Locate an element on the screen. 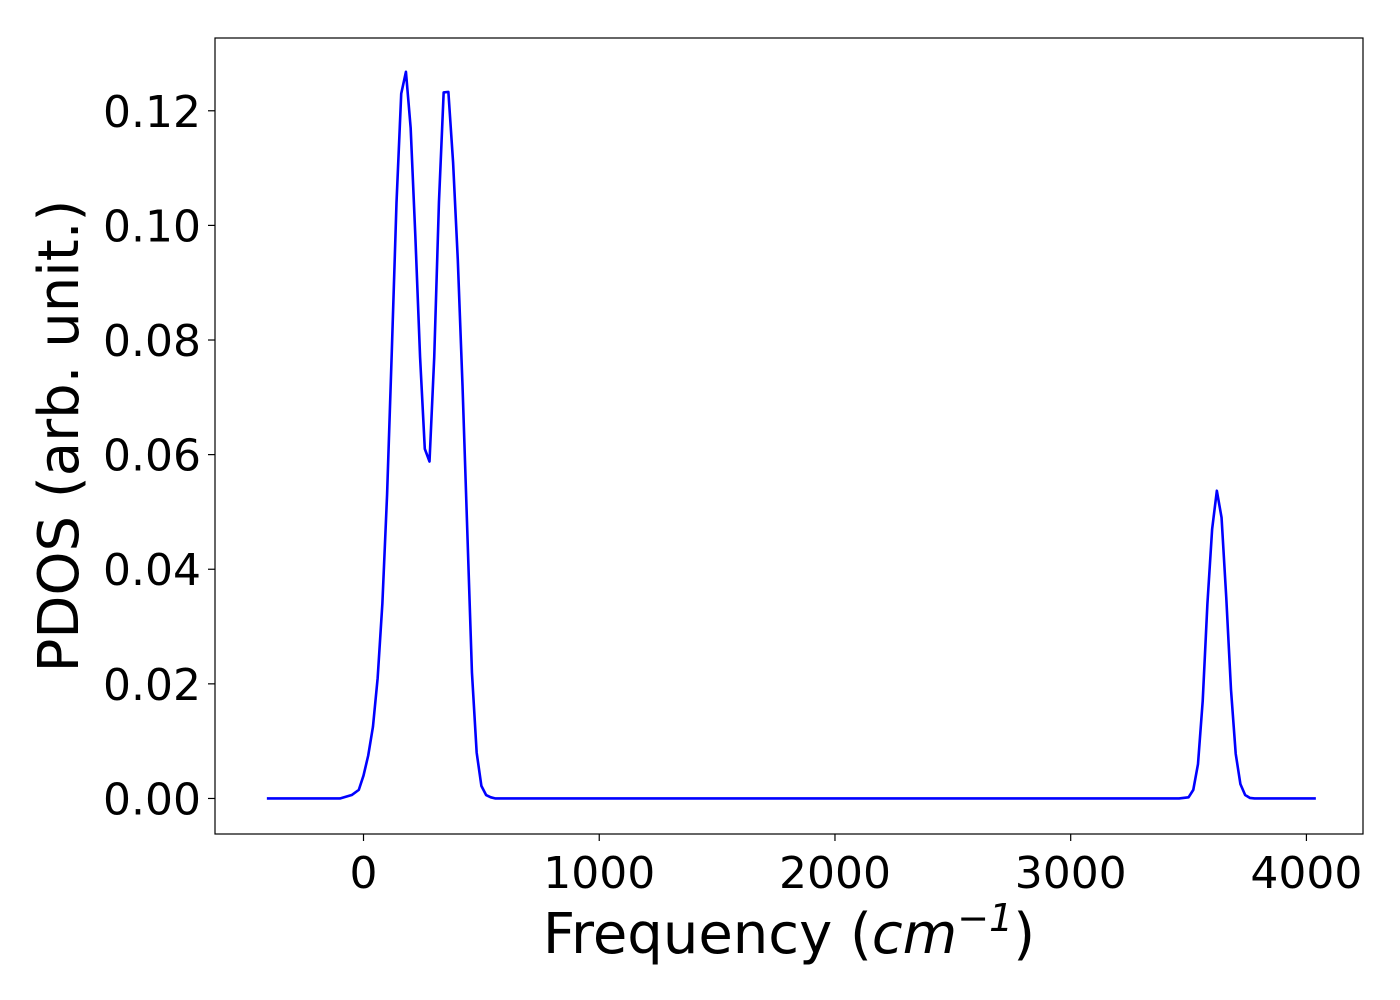 Image resolution: width=1400 pixels, height=1000 pixels. x-axis-title: Frequency (cm−1) is located at coordinates (789, 931).